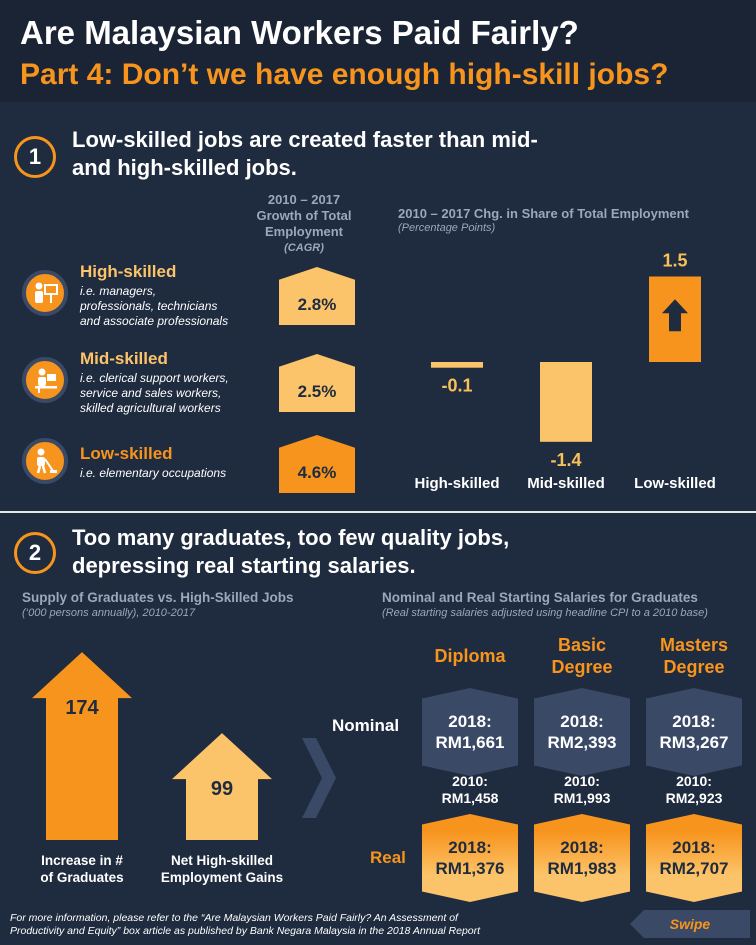  Describe the element at coordinates (82, 708) in the screenshot. I see `supply-value-label-graduates: 174` at that location.